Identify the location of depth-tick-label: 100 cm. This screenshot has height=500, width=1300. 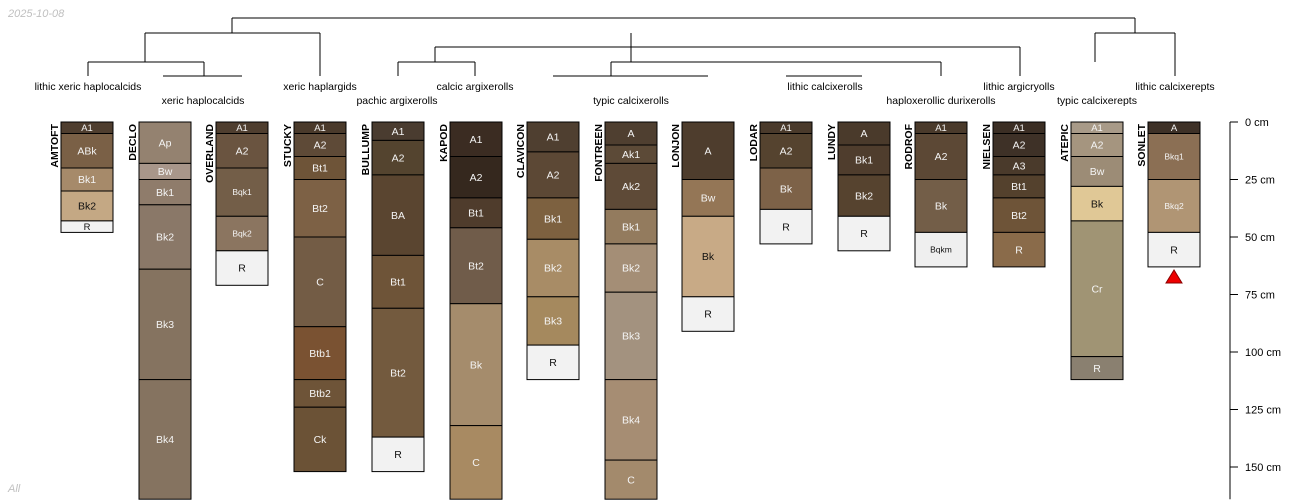
(1263, 353).